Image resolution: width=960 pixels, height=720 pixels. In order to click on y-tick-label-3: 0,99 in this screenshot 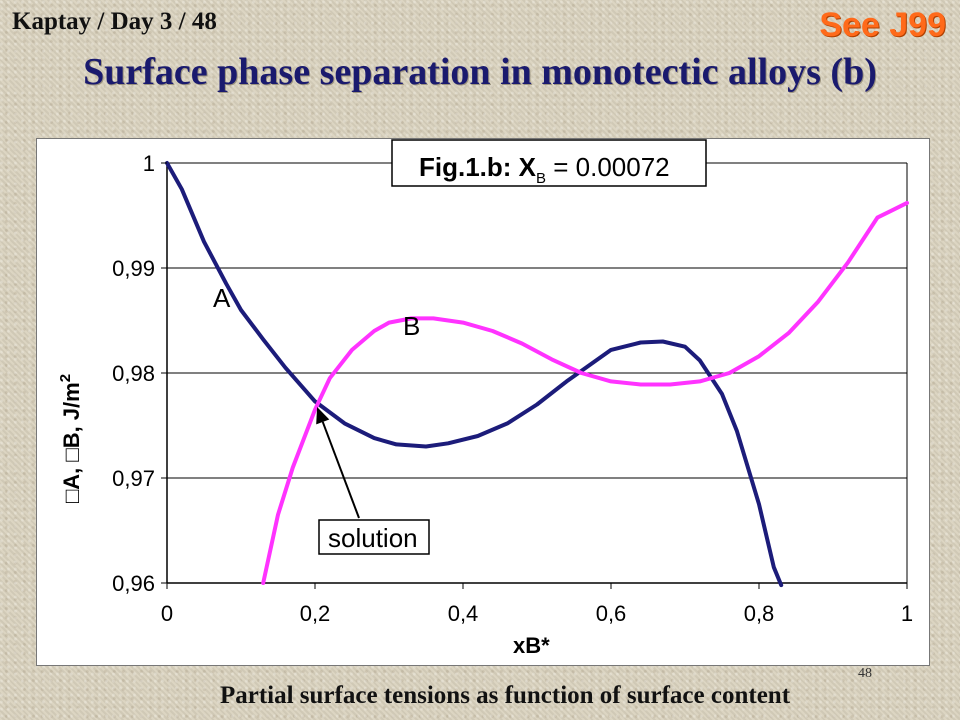, I will do `click(133, 268)`.